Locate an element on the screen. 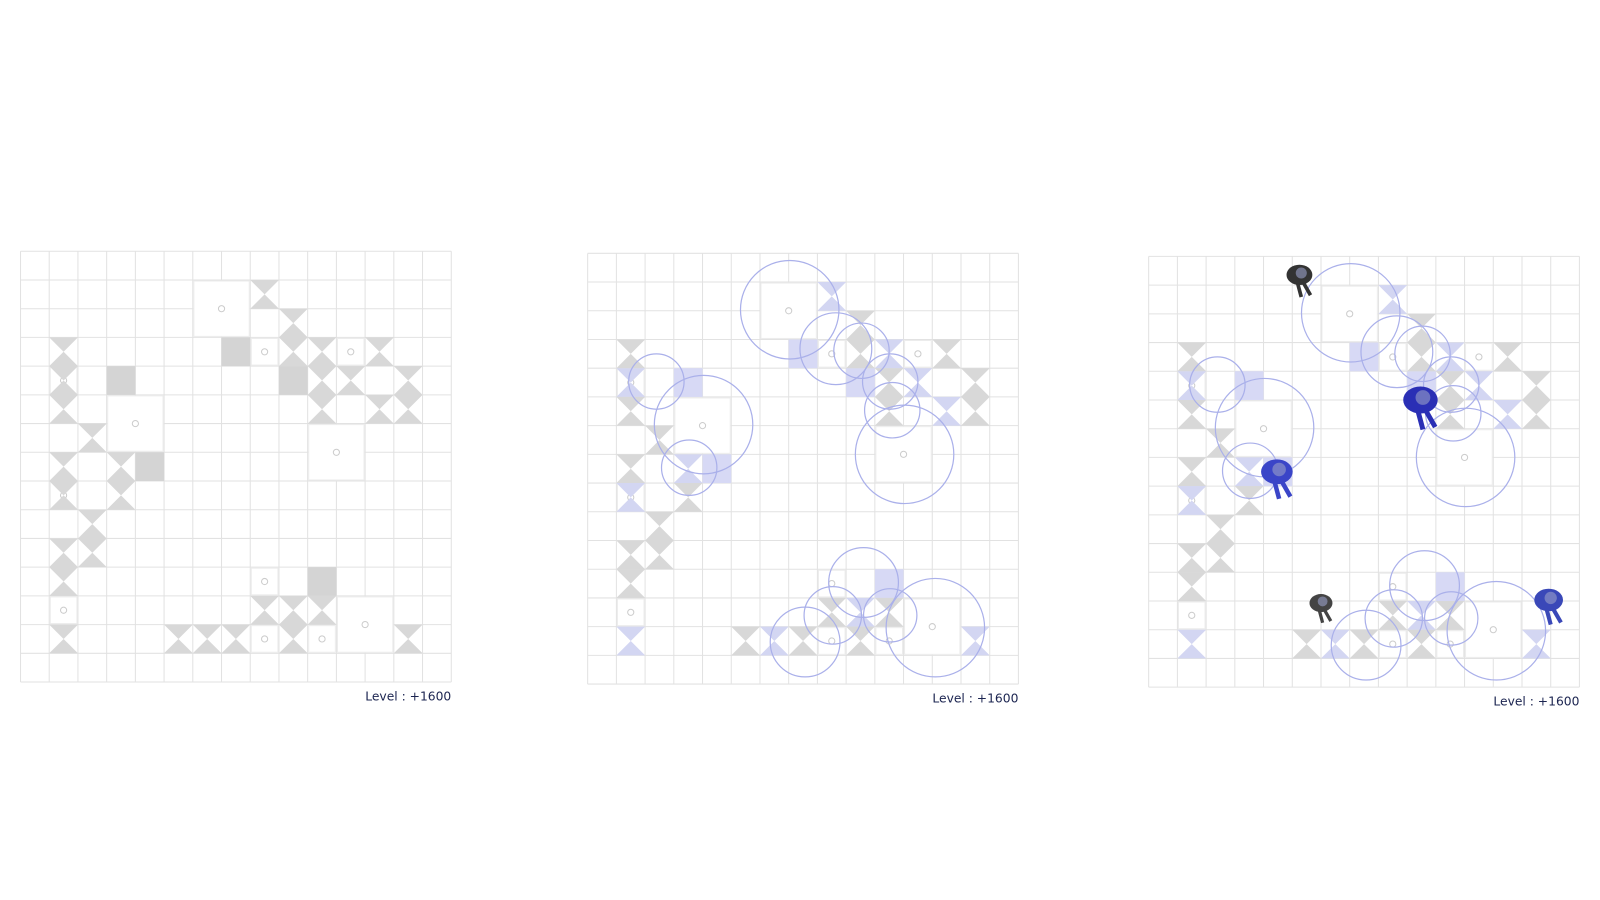 The width and height of the screenshot is (1600, 900). level-label: Level : +1600 is located at coordinates (408, 696).